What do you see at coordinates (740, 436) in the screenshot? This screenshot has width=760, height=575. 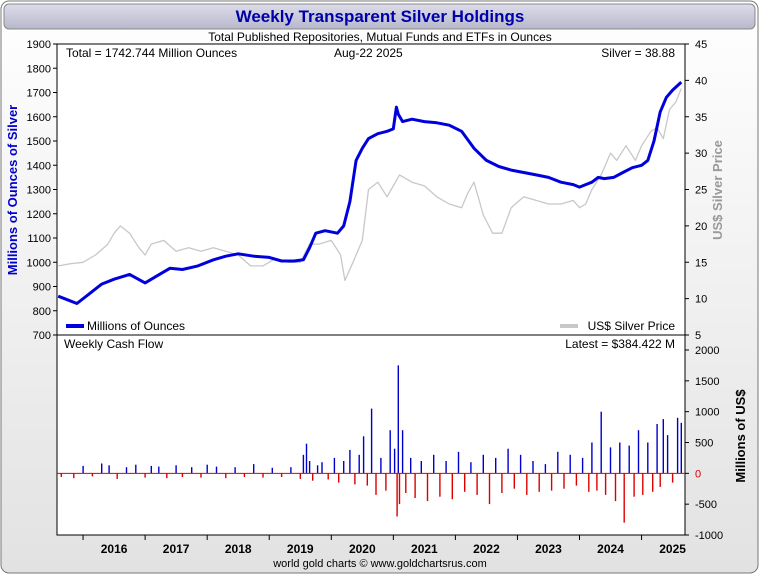 I see `cash-flow-axis-label: Millions of US$` at bounding box center [740, 436].